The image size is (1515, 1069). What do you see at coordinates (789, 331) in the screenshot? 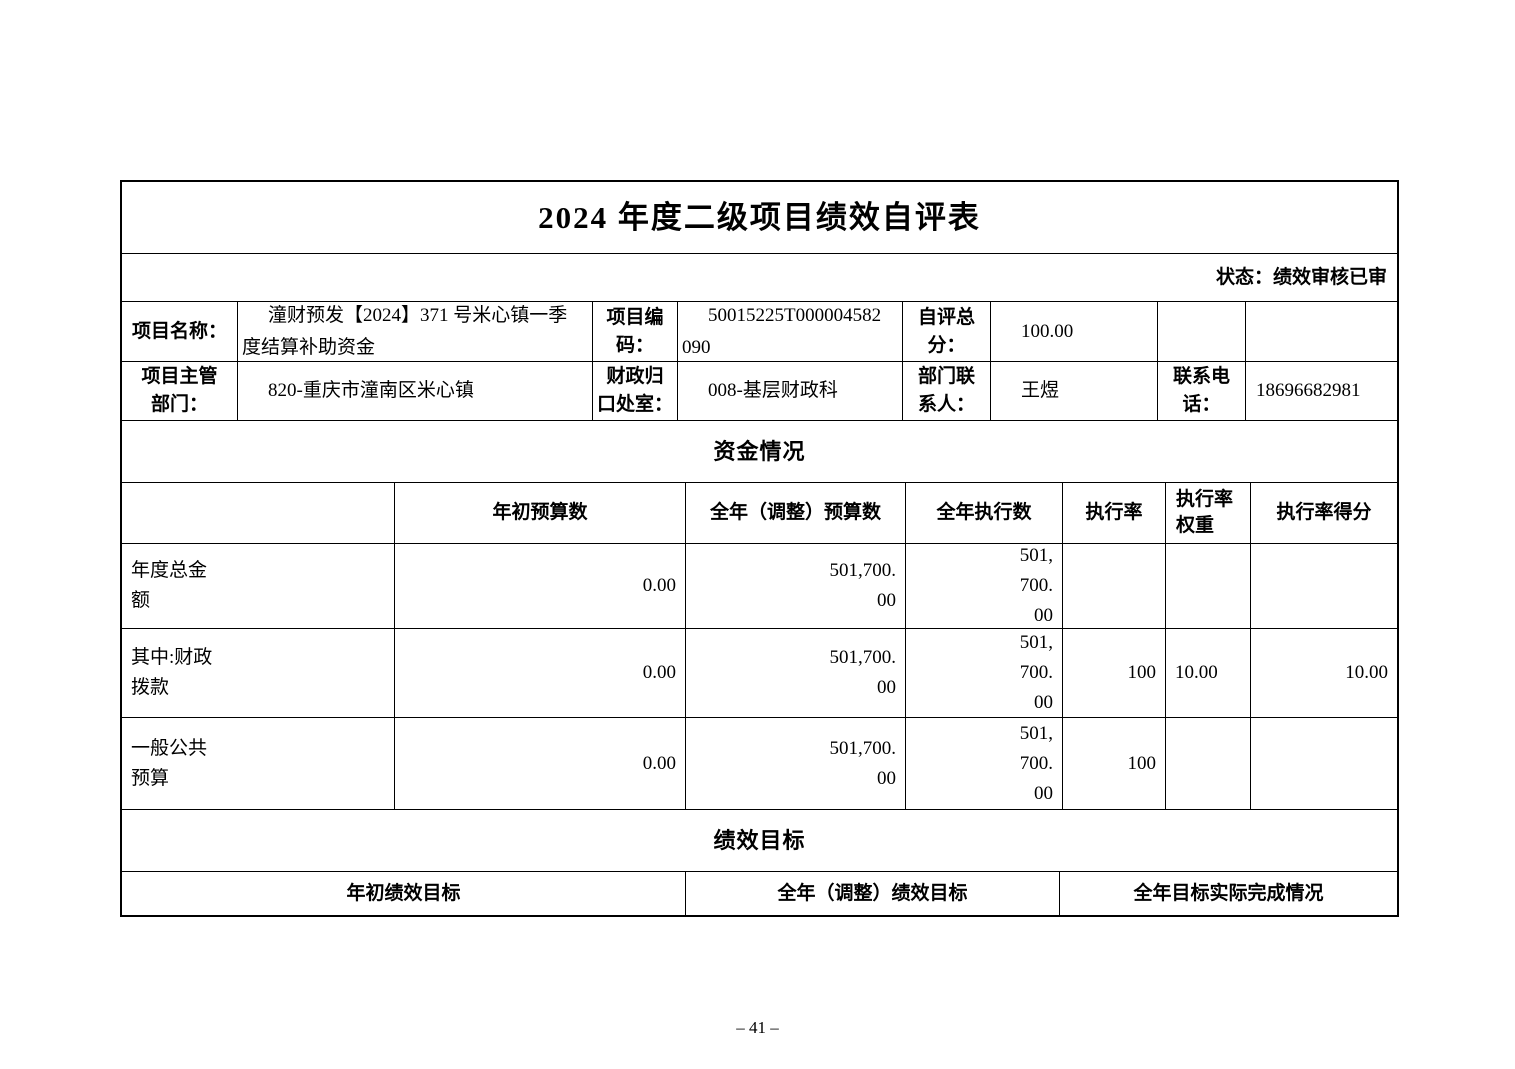
I see `project-code-value: 50015225T000004582 090` at bounding box center [789, 331].